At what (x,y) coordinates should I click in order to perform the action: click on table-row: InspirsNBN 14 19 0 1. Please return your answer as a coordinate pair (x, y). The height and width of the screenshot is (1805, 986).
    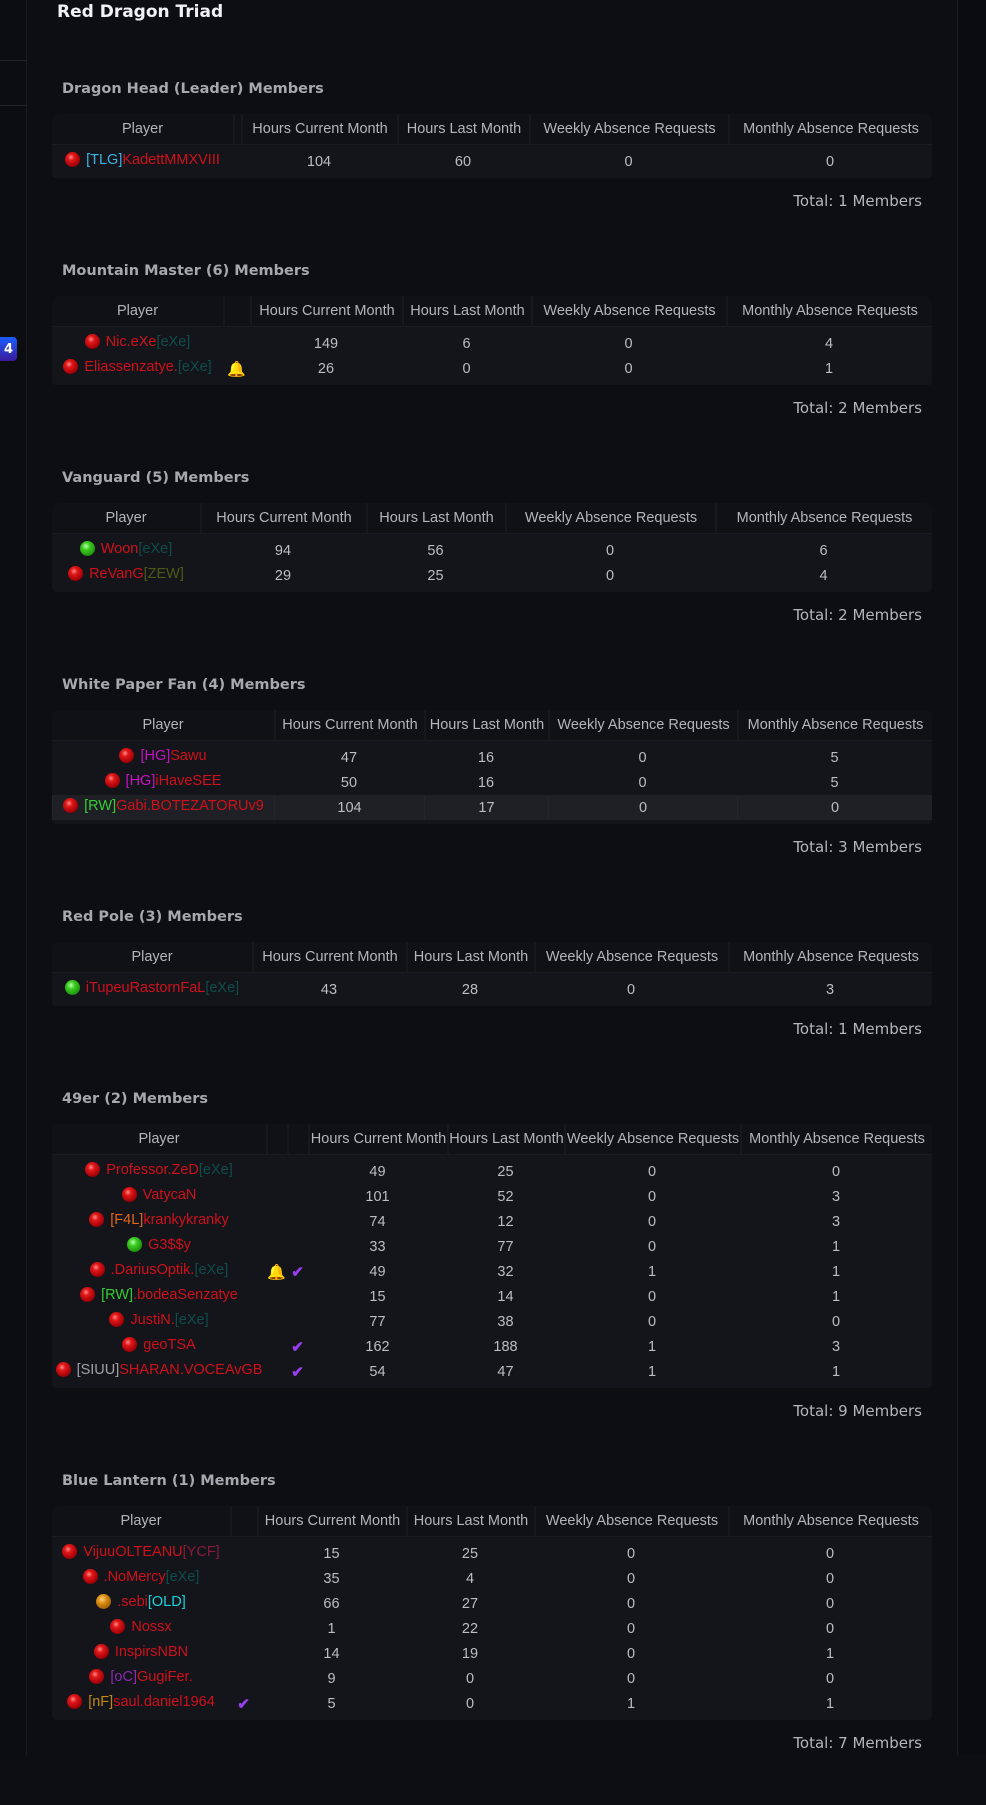
    Looking at the image, I should click on (492, 1653).